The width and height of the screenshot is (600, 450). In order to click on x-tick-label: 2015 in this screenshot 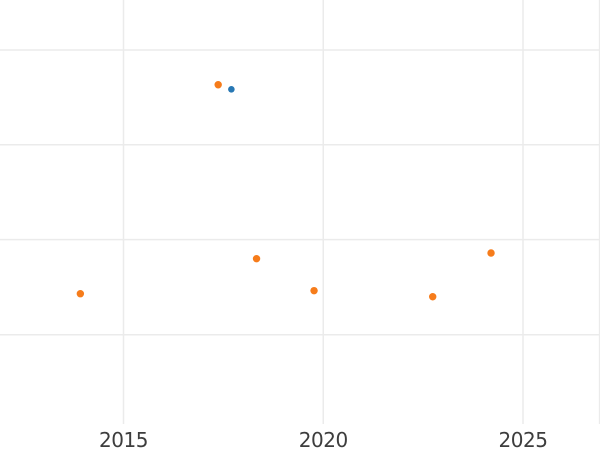, I will do `click(123, 439)`.